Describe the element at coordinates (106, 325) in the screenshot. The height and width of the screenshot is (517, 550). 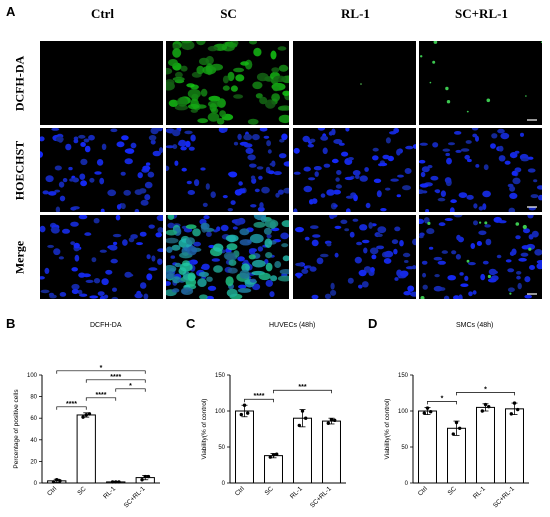
I see `panel-b-title: DCFH-DA` at that location.